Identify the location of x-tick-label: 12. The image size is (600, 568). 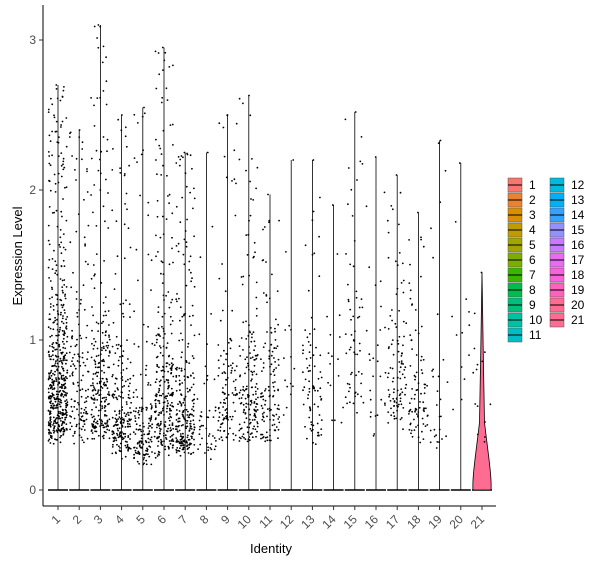
(287, 522).